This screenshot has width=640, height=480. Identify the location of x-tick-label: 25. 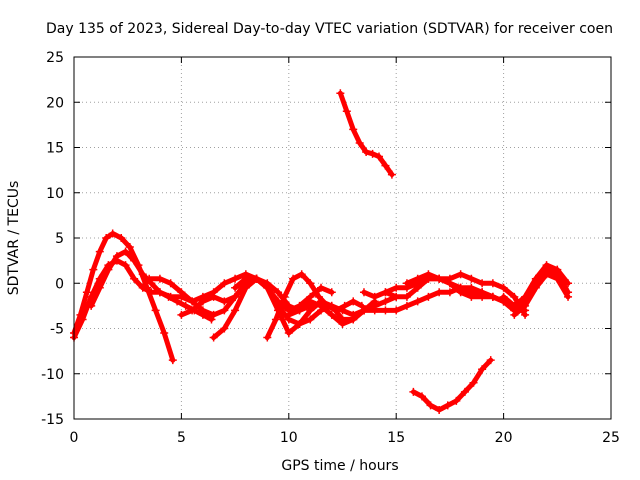
(611, 438).